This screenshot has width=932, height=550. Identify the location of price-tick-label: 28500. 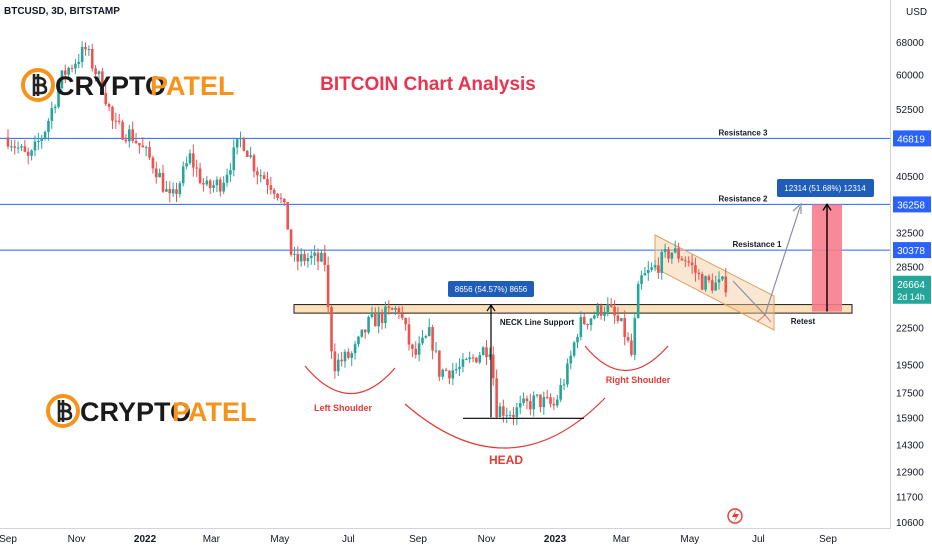
(910, 268).